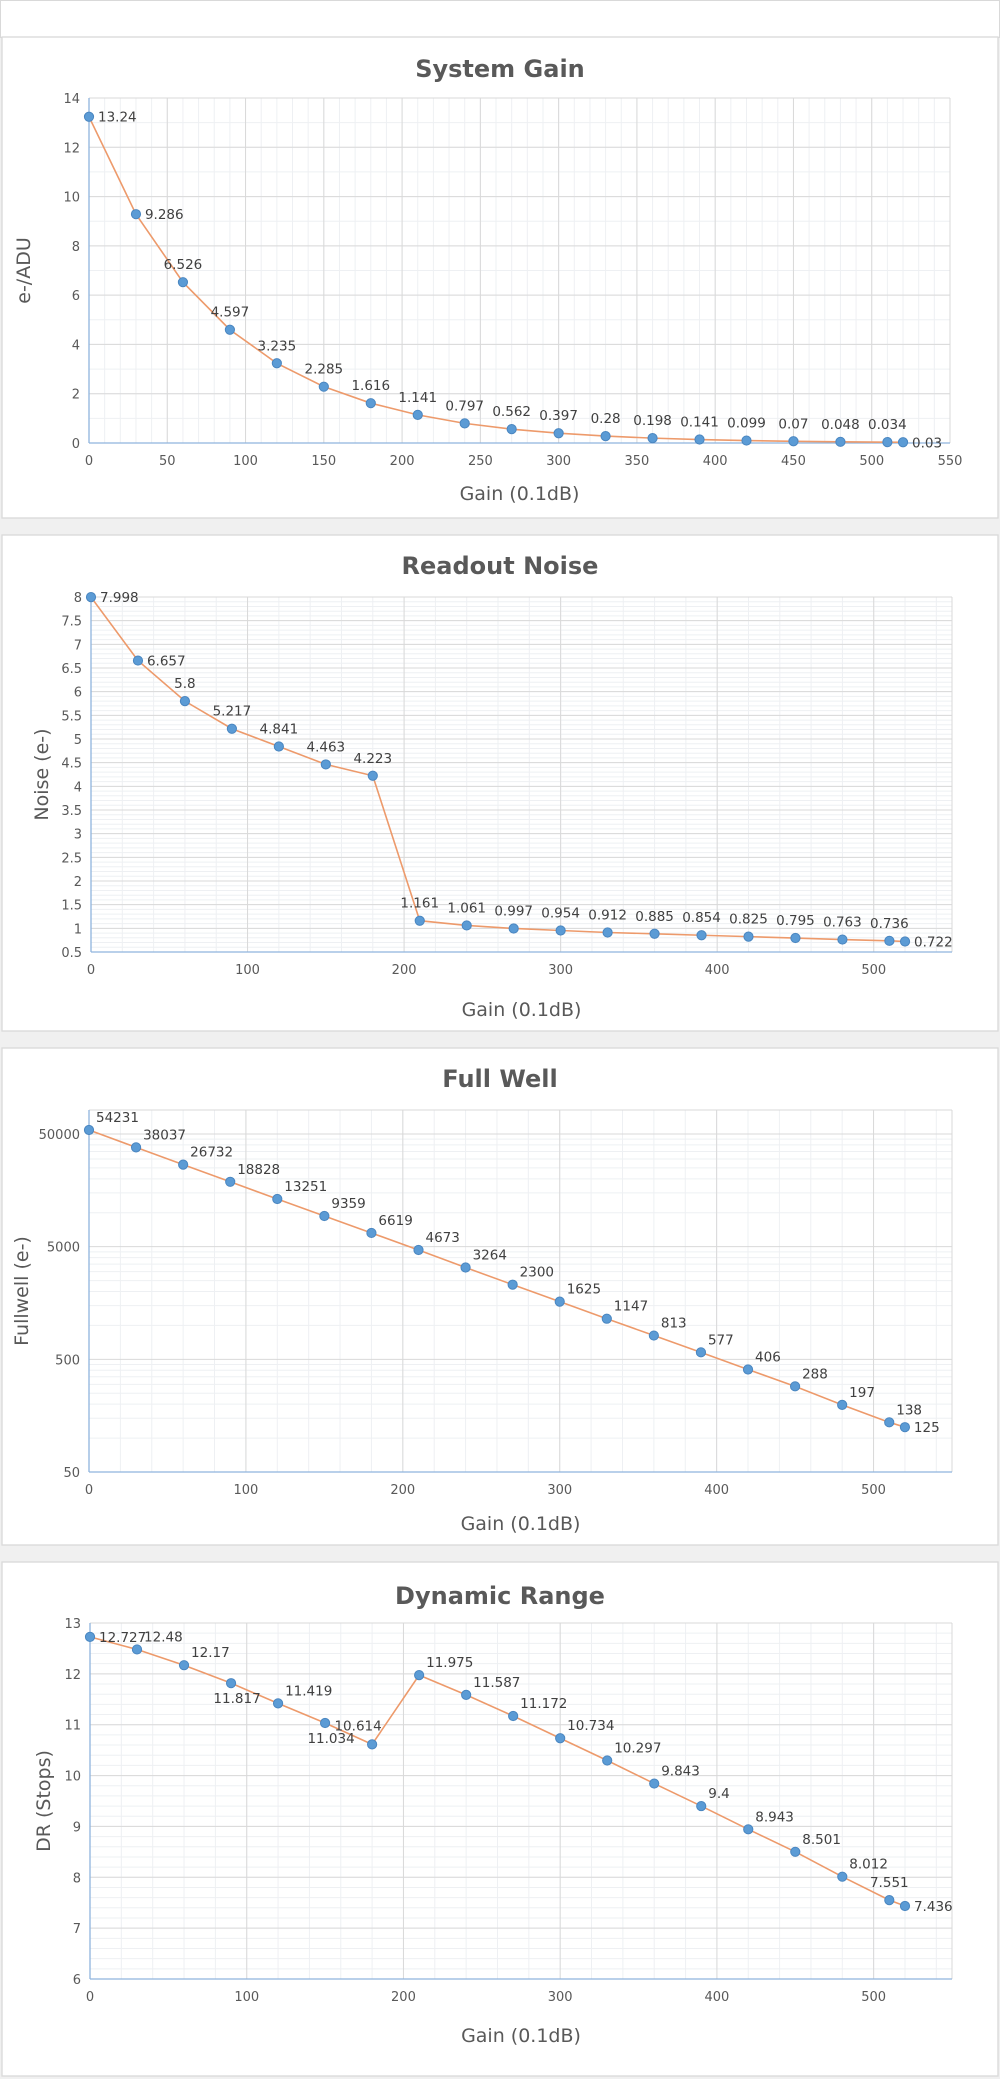 This screenshot has width=1000, height=2079. Describe the element at coordinates (909, 1410) in the screenshot. I see `data-label: 138` at that location.